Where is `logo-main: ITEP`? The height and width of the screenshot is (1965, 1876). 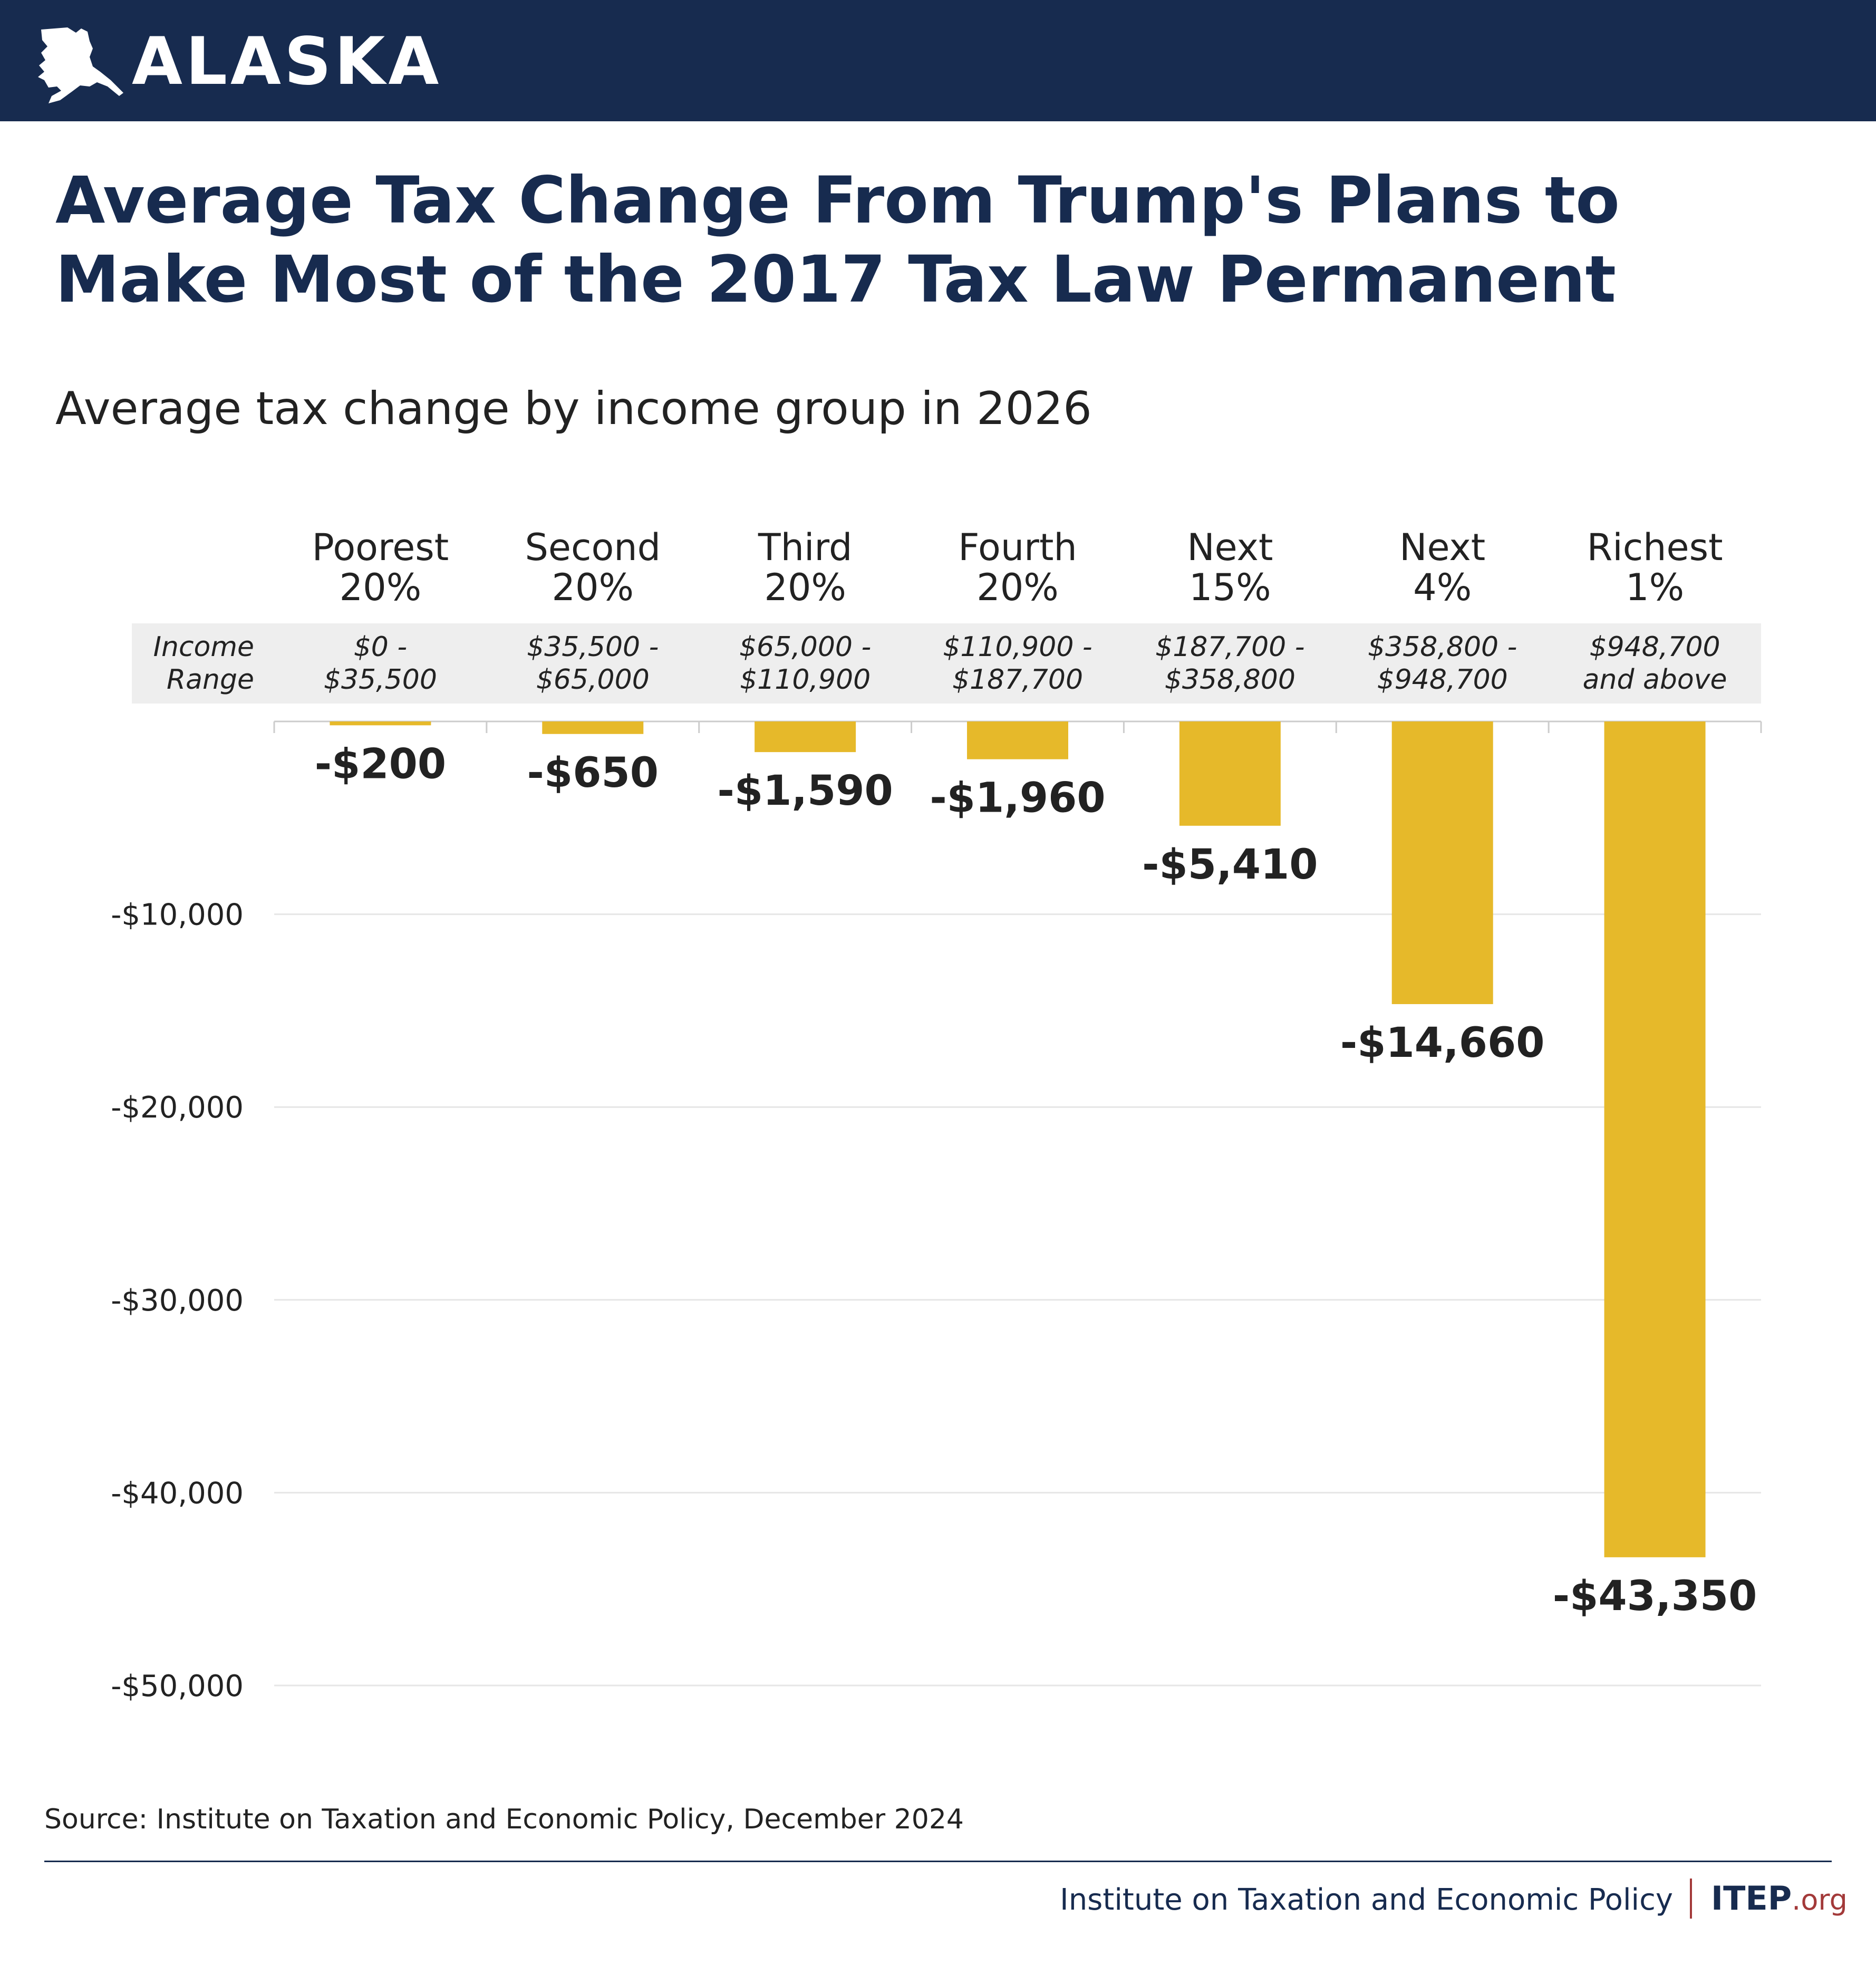 logo-main: ITEP is located at coordinates (1751, 1898).